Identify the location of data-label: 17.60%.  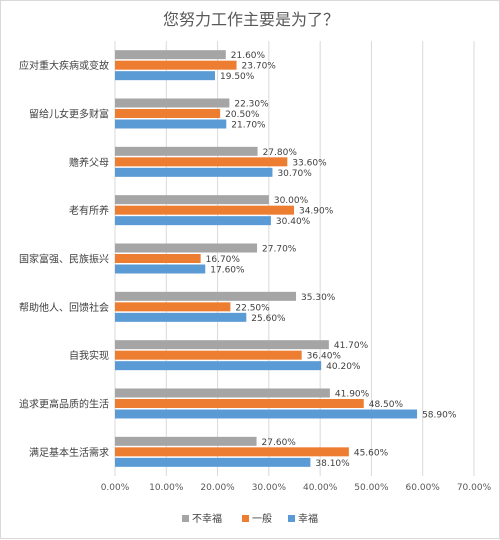
(227, 271).